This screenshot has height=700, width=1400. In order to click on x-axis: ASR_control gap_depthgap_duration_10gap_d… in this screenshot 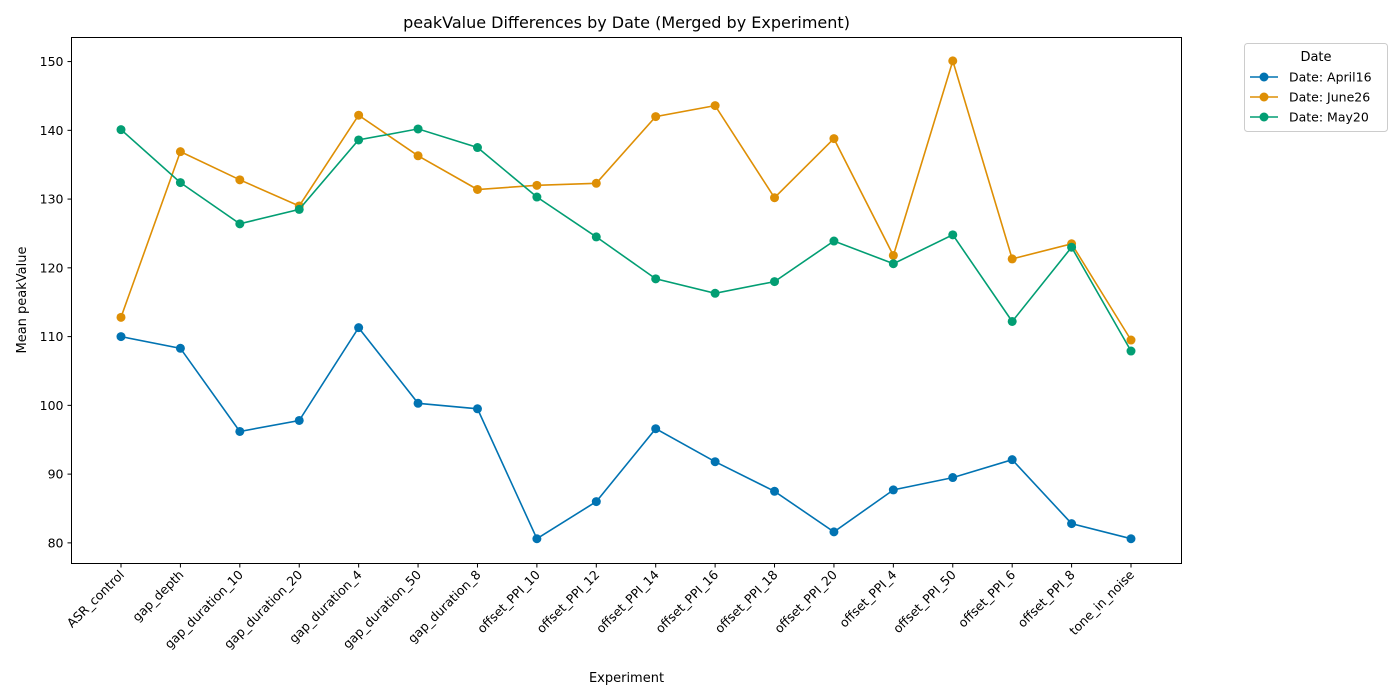, I will do `click(600, 607)`.